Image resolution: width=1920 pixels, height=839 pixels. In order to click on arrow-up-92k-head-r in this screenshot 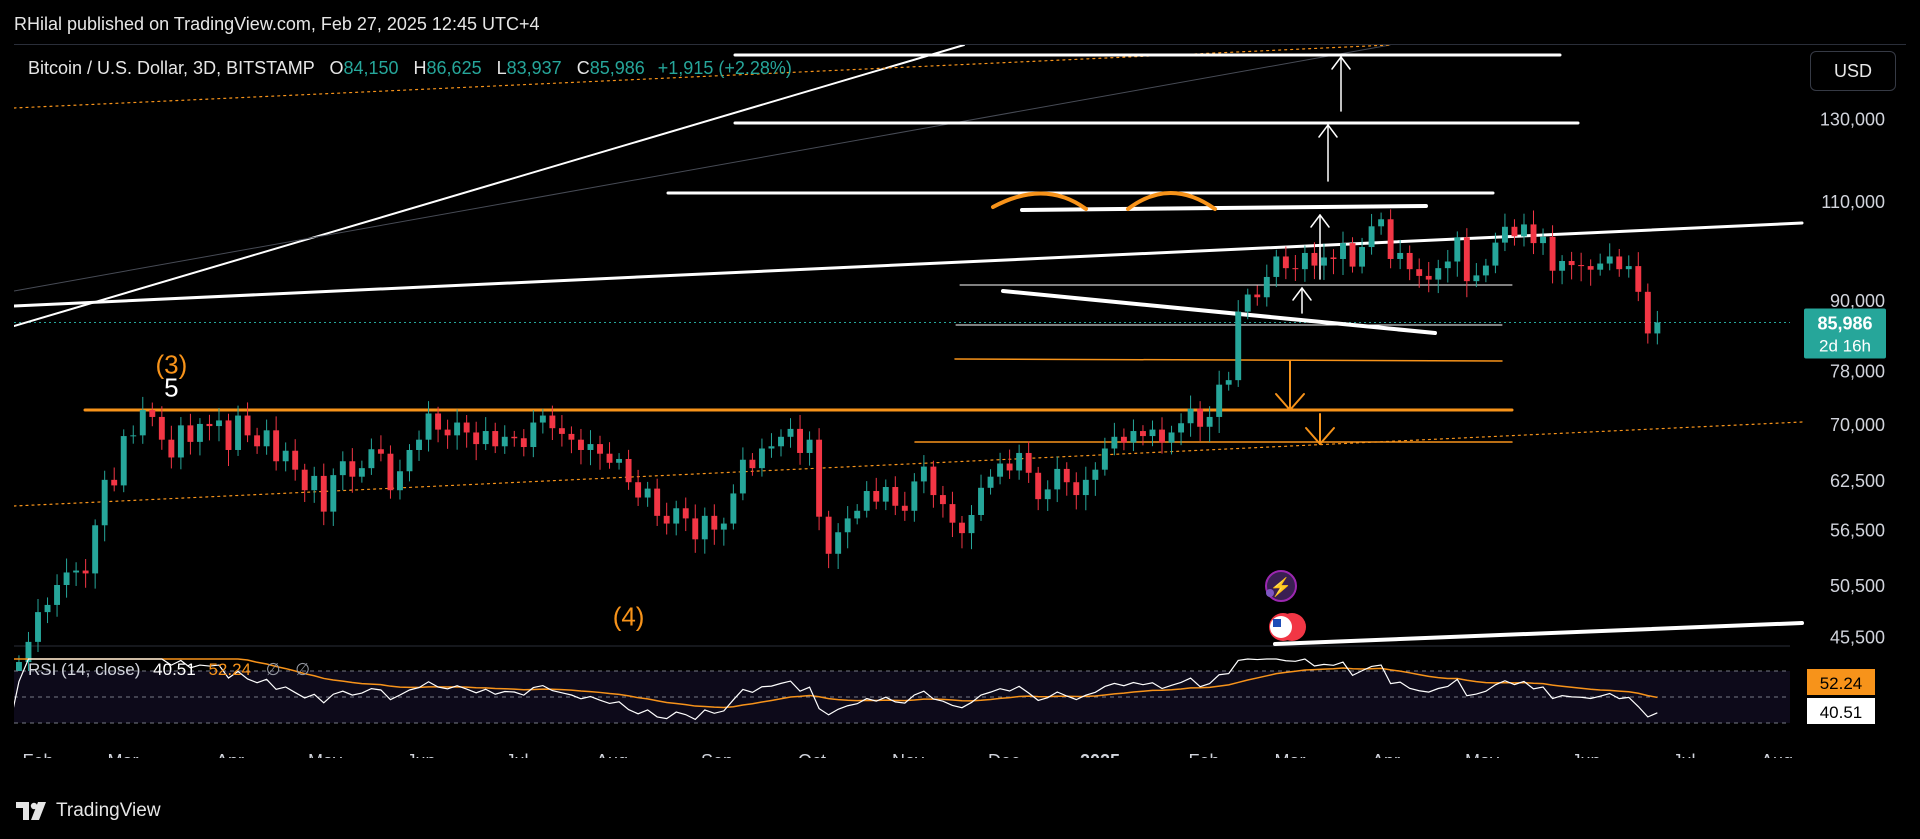, I will do `click(1306, 294)`.